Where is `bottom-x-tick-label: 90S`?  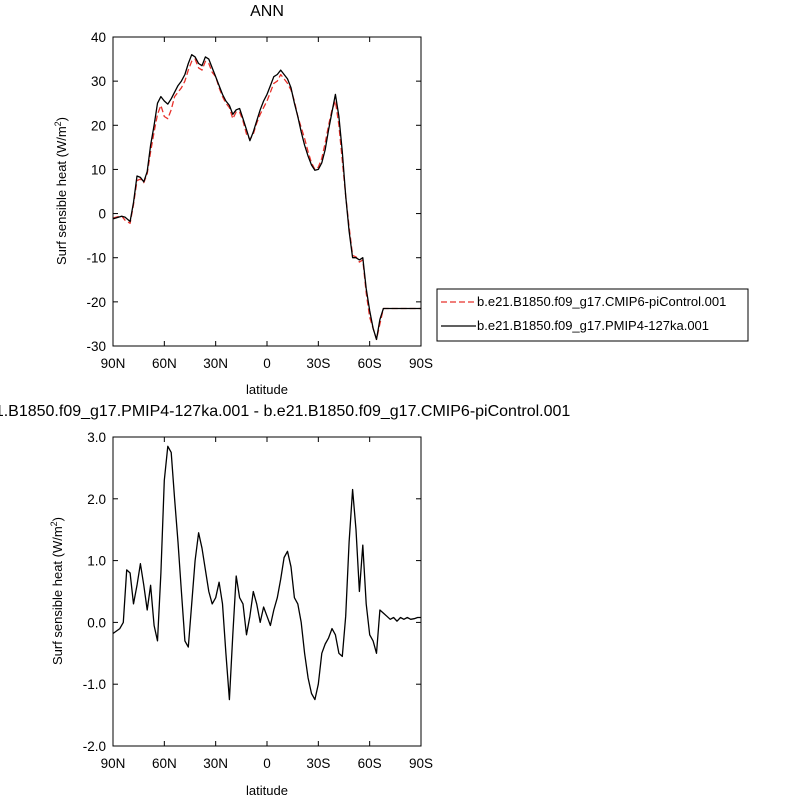 bottom-x-tick-label: 90S is located at coordinates (421, 763).